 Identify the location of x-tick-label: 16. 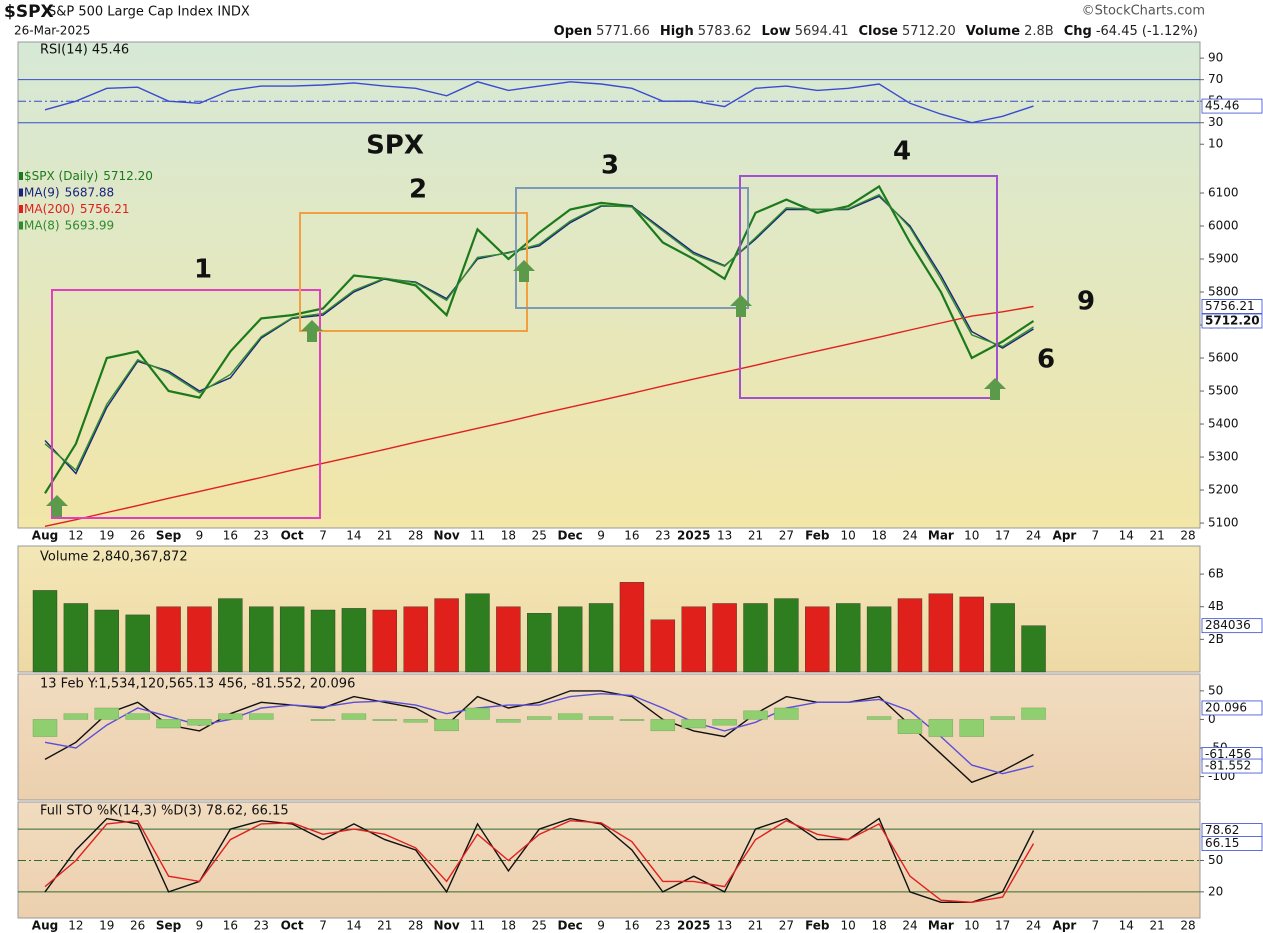
(230, 536).